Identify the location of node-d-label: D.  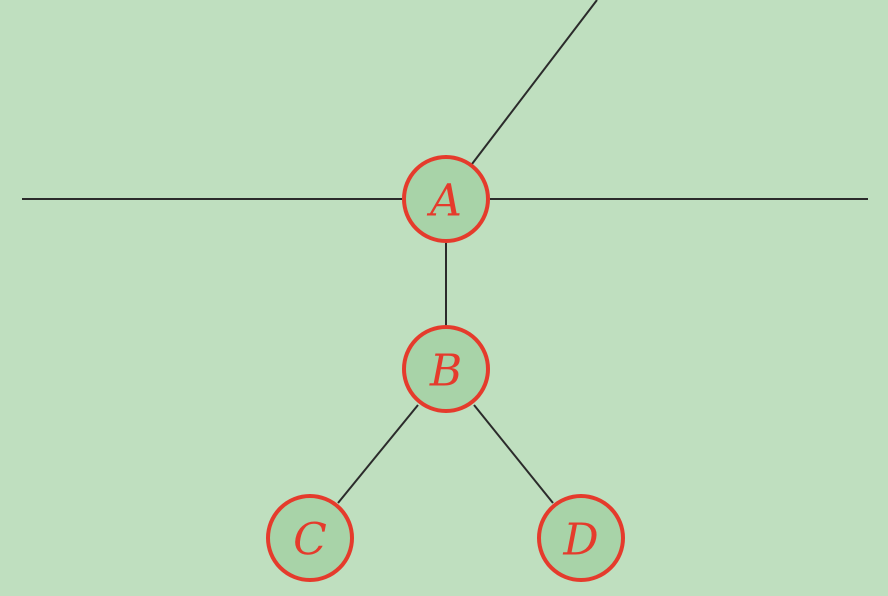
(580, 540).